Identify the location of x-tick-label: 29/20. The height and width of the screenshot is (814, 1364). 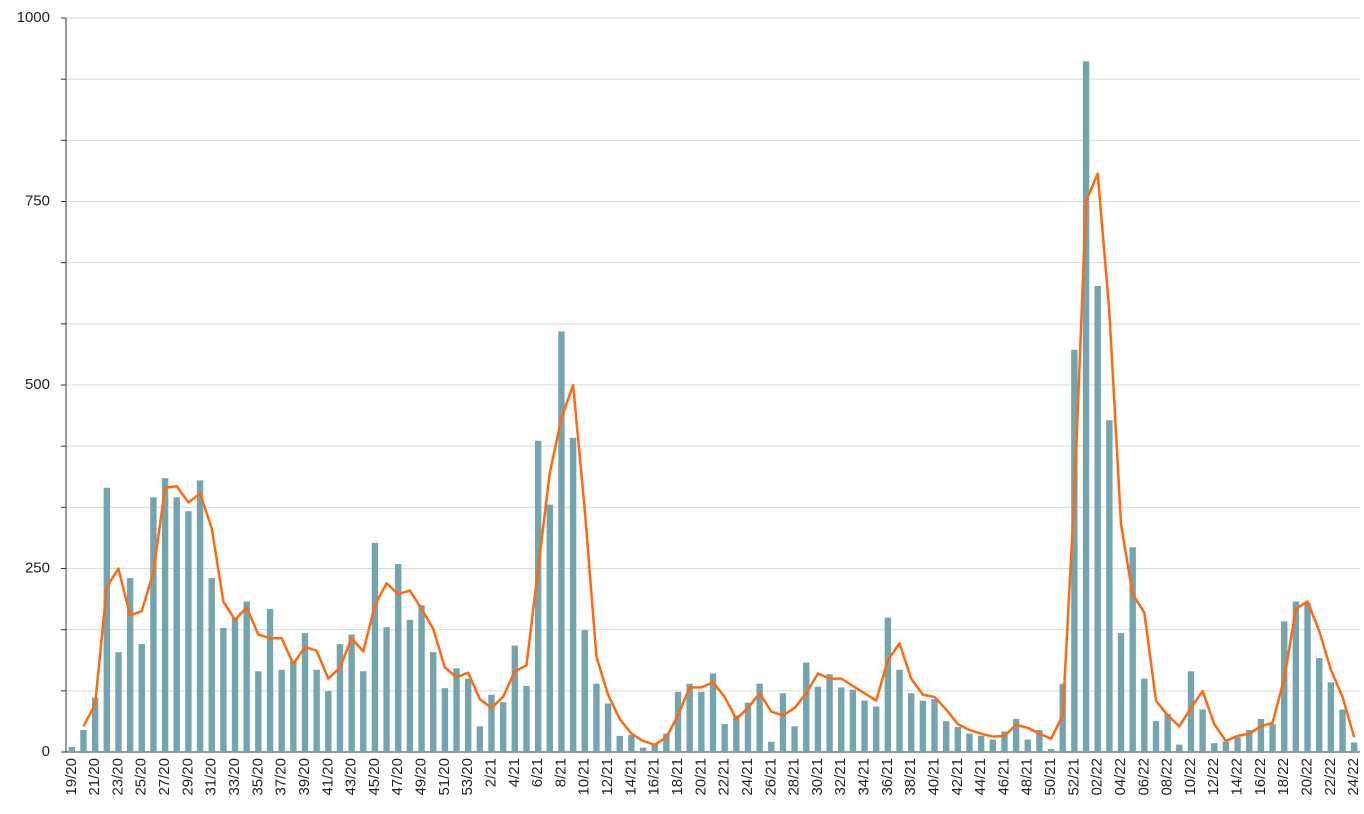
(187, 777).